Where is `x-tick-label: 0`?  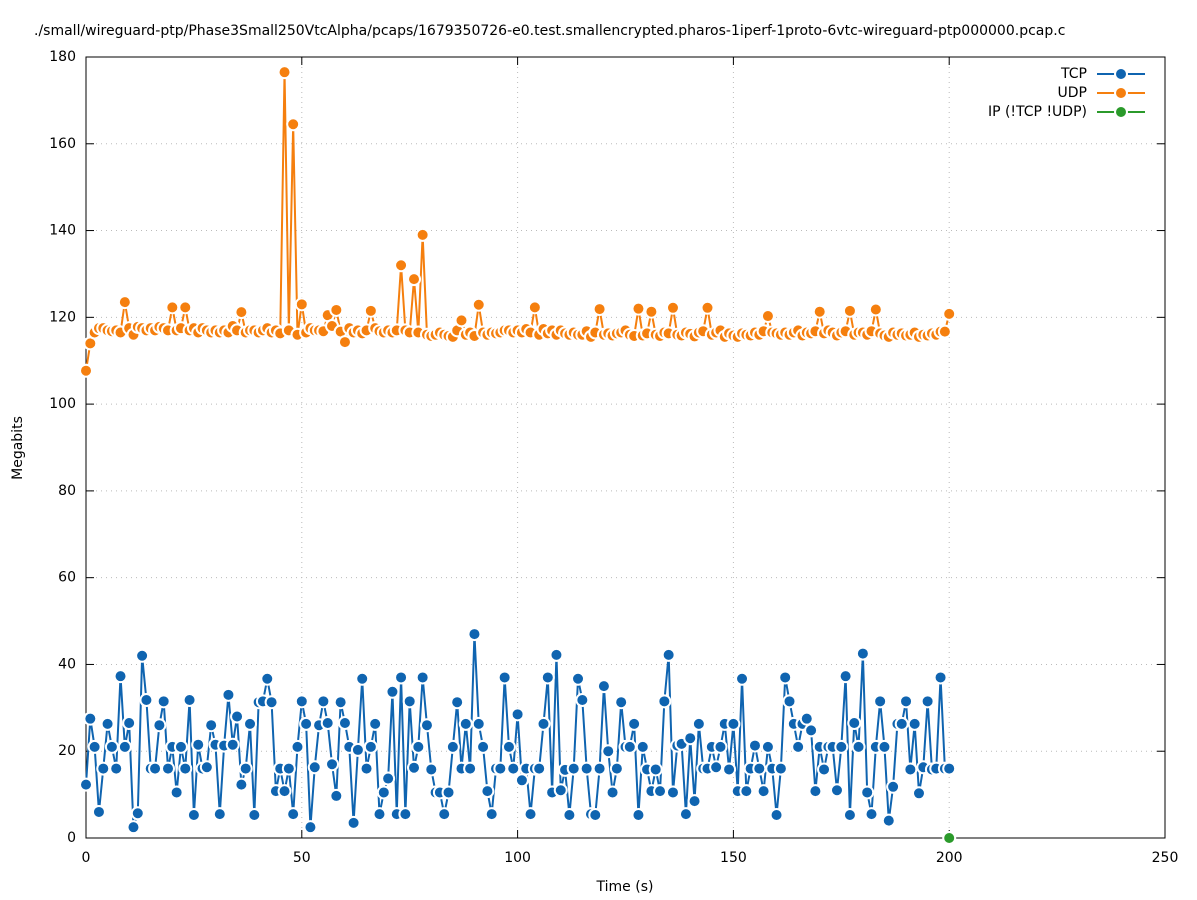 x-tick-label: 0 is located at coordinates (86, 858).